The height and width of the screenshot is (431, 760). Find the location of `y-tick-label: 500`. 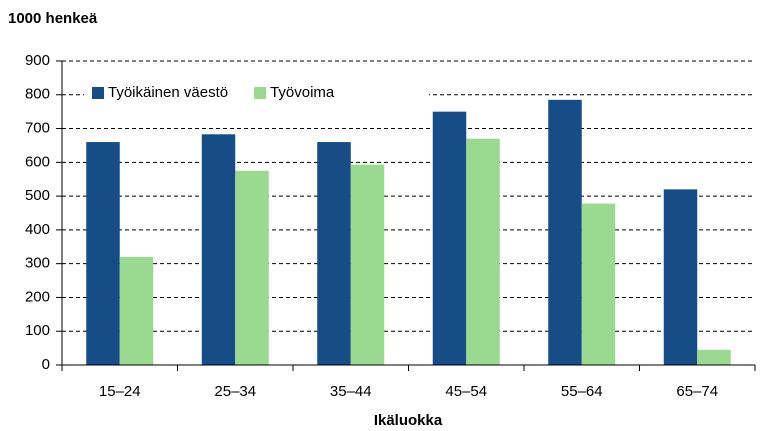

y-tick-label: 500 is located at coordinates (37, 195).